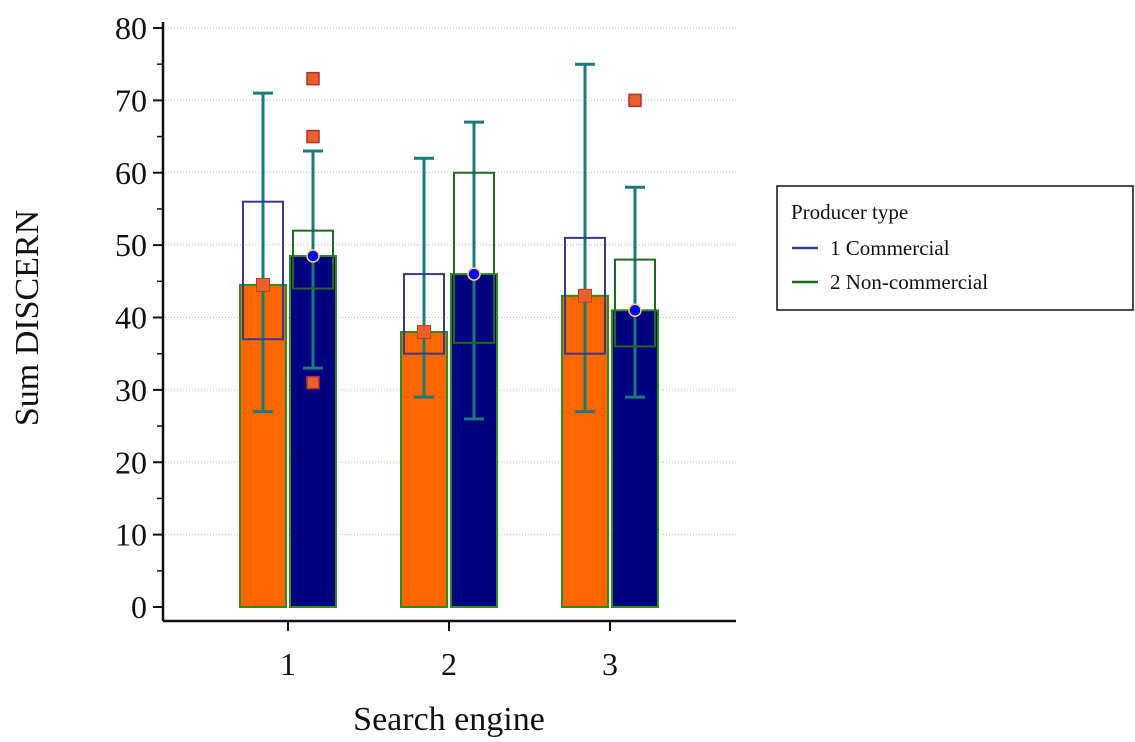  What do you see at coordinates (139, 607) in the screenshot?
I see `y-tick-label: 0` at bounding box center [139, 607].